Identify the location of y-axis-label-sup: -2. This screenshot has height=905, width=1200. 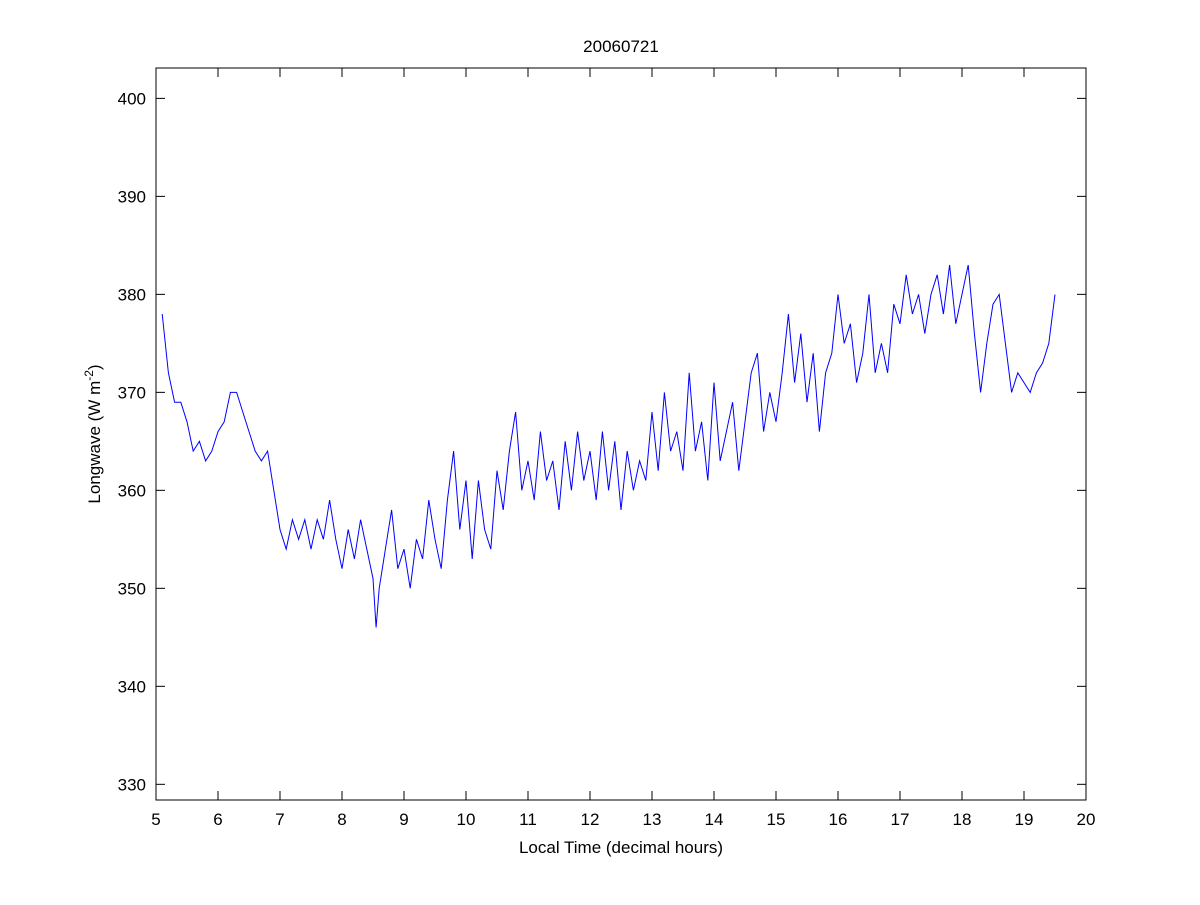
(89, 375).